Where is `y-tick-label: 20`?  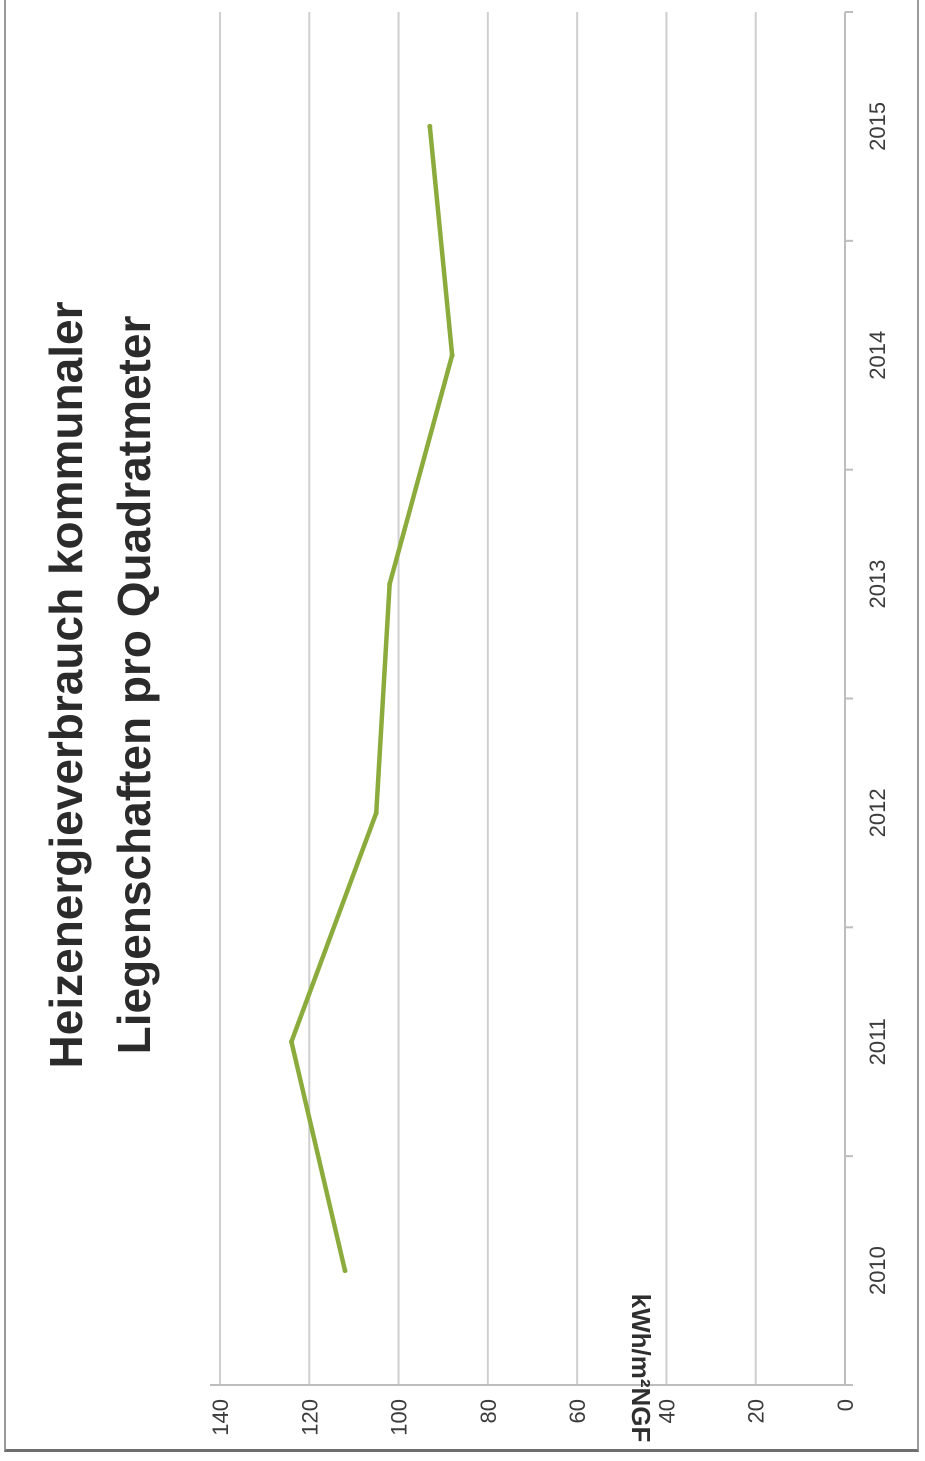
y-tick-label: 20 is located at coordinates (756, 1411).